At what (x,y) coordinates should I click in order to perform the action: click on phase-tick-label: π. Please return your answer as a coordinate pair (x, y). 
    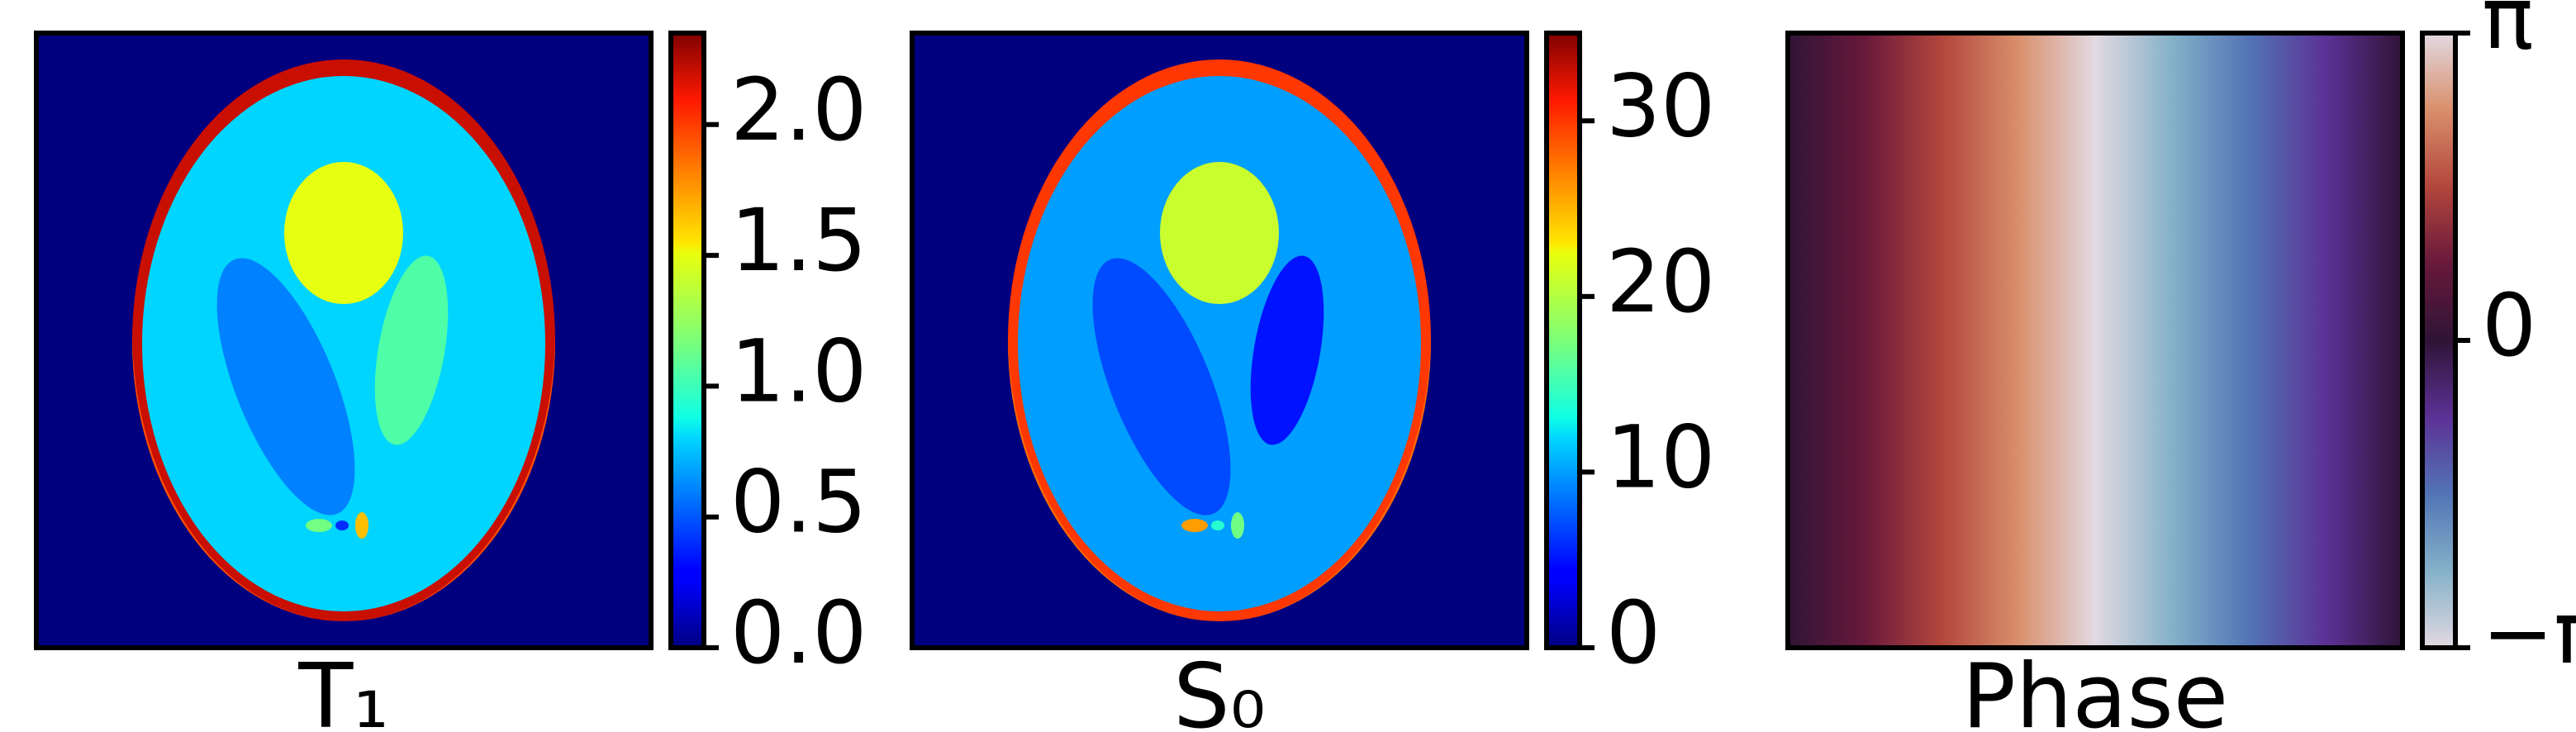
    Looking at the image, I should click on (2508, 34).